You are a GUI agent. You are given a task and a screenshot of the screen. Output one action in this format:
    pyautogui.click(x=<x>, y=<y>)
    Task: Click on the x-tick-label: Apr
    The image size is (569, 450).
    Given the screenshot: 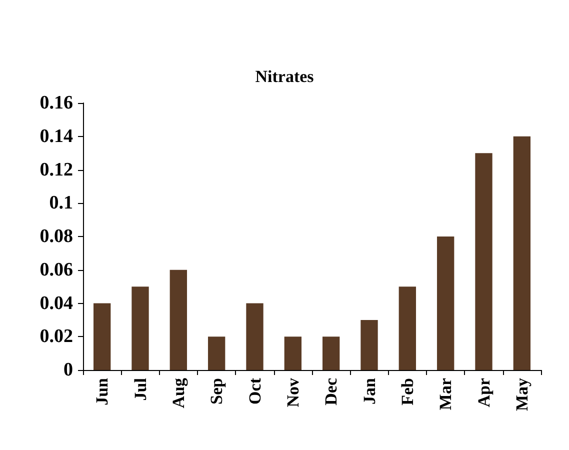 What is the action you would take?
    pyautogui.click(x=484, y=393)
    